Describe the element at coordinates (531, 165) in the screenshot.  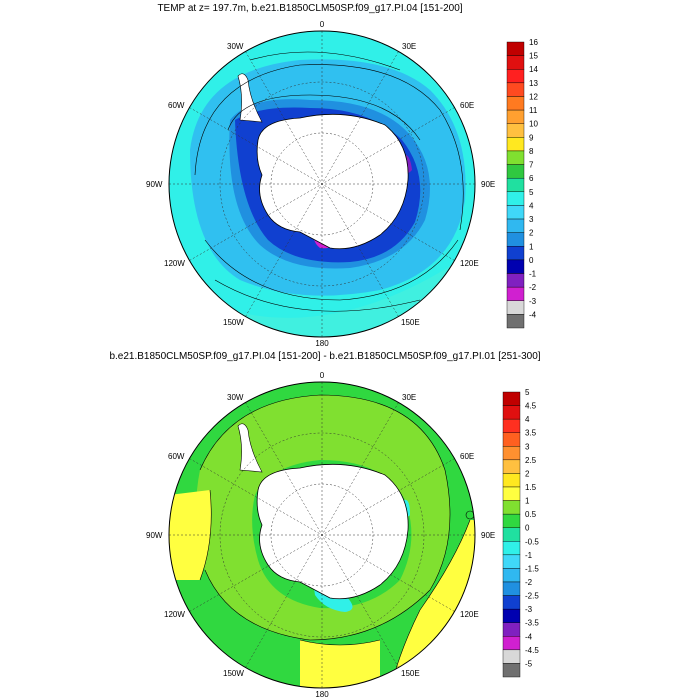
I see `colorbar-label: 7` at that location.